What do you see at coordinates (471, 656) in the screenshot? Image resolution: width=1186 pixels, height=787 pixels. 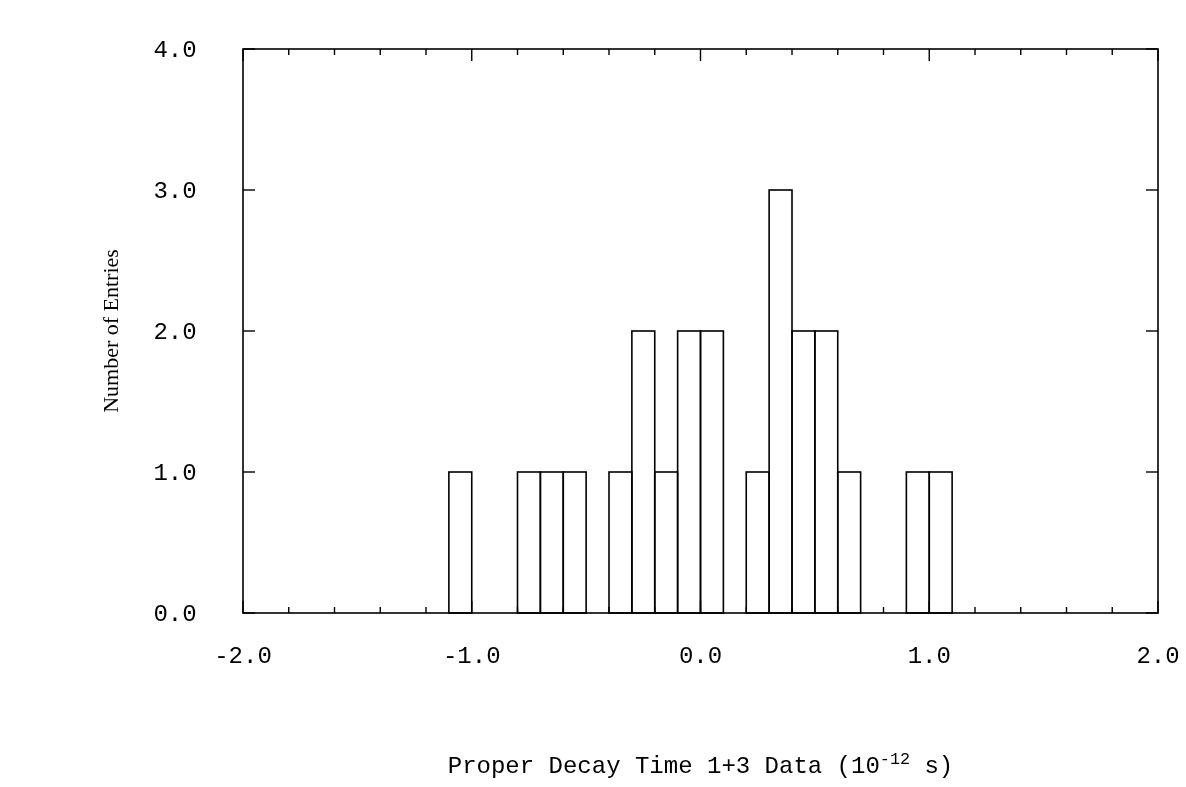 I see `x-tick-label: -1.0` at bounding box center [471, 656].